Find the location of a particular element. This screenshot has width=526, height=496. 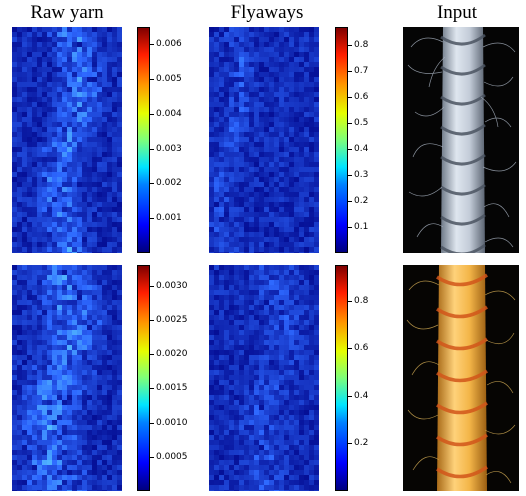

colorbar-raw-yarn-row1 is located at coordinates (143, 140).